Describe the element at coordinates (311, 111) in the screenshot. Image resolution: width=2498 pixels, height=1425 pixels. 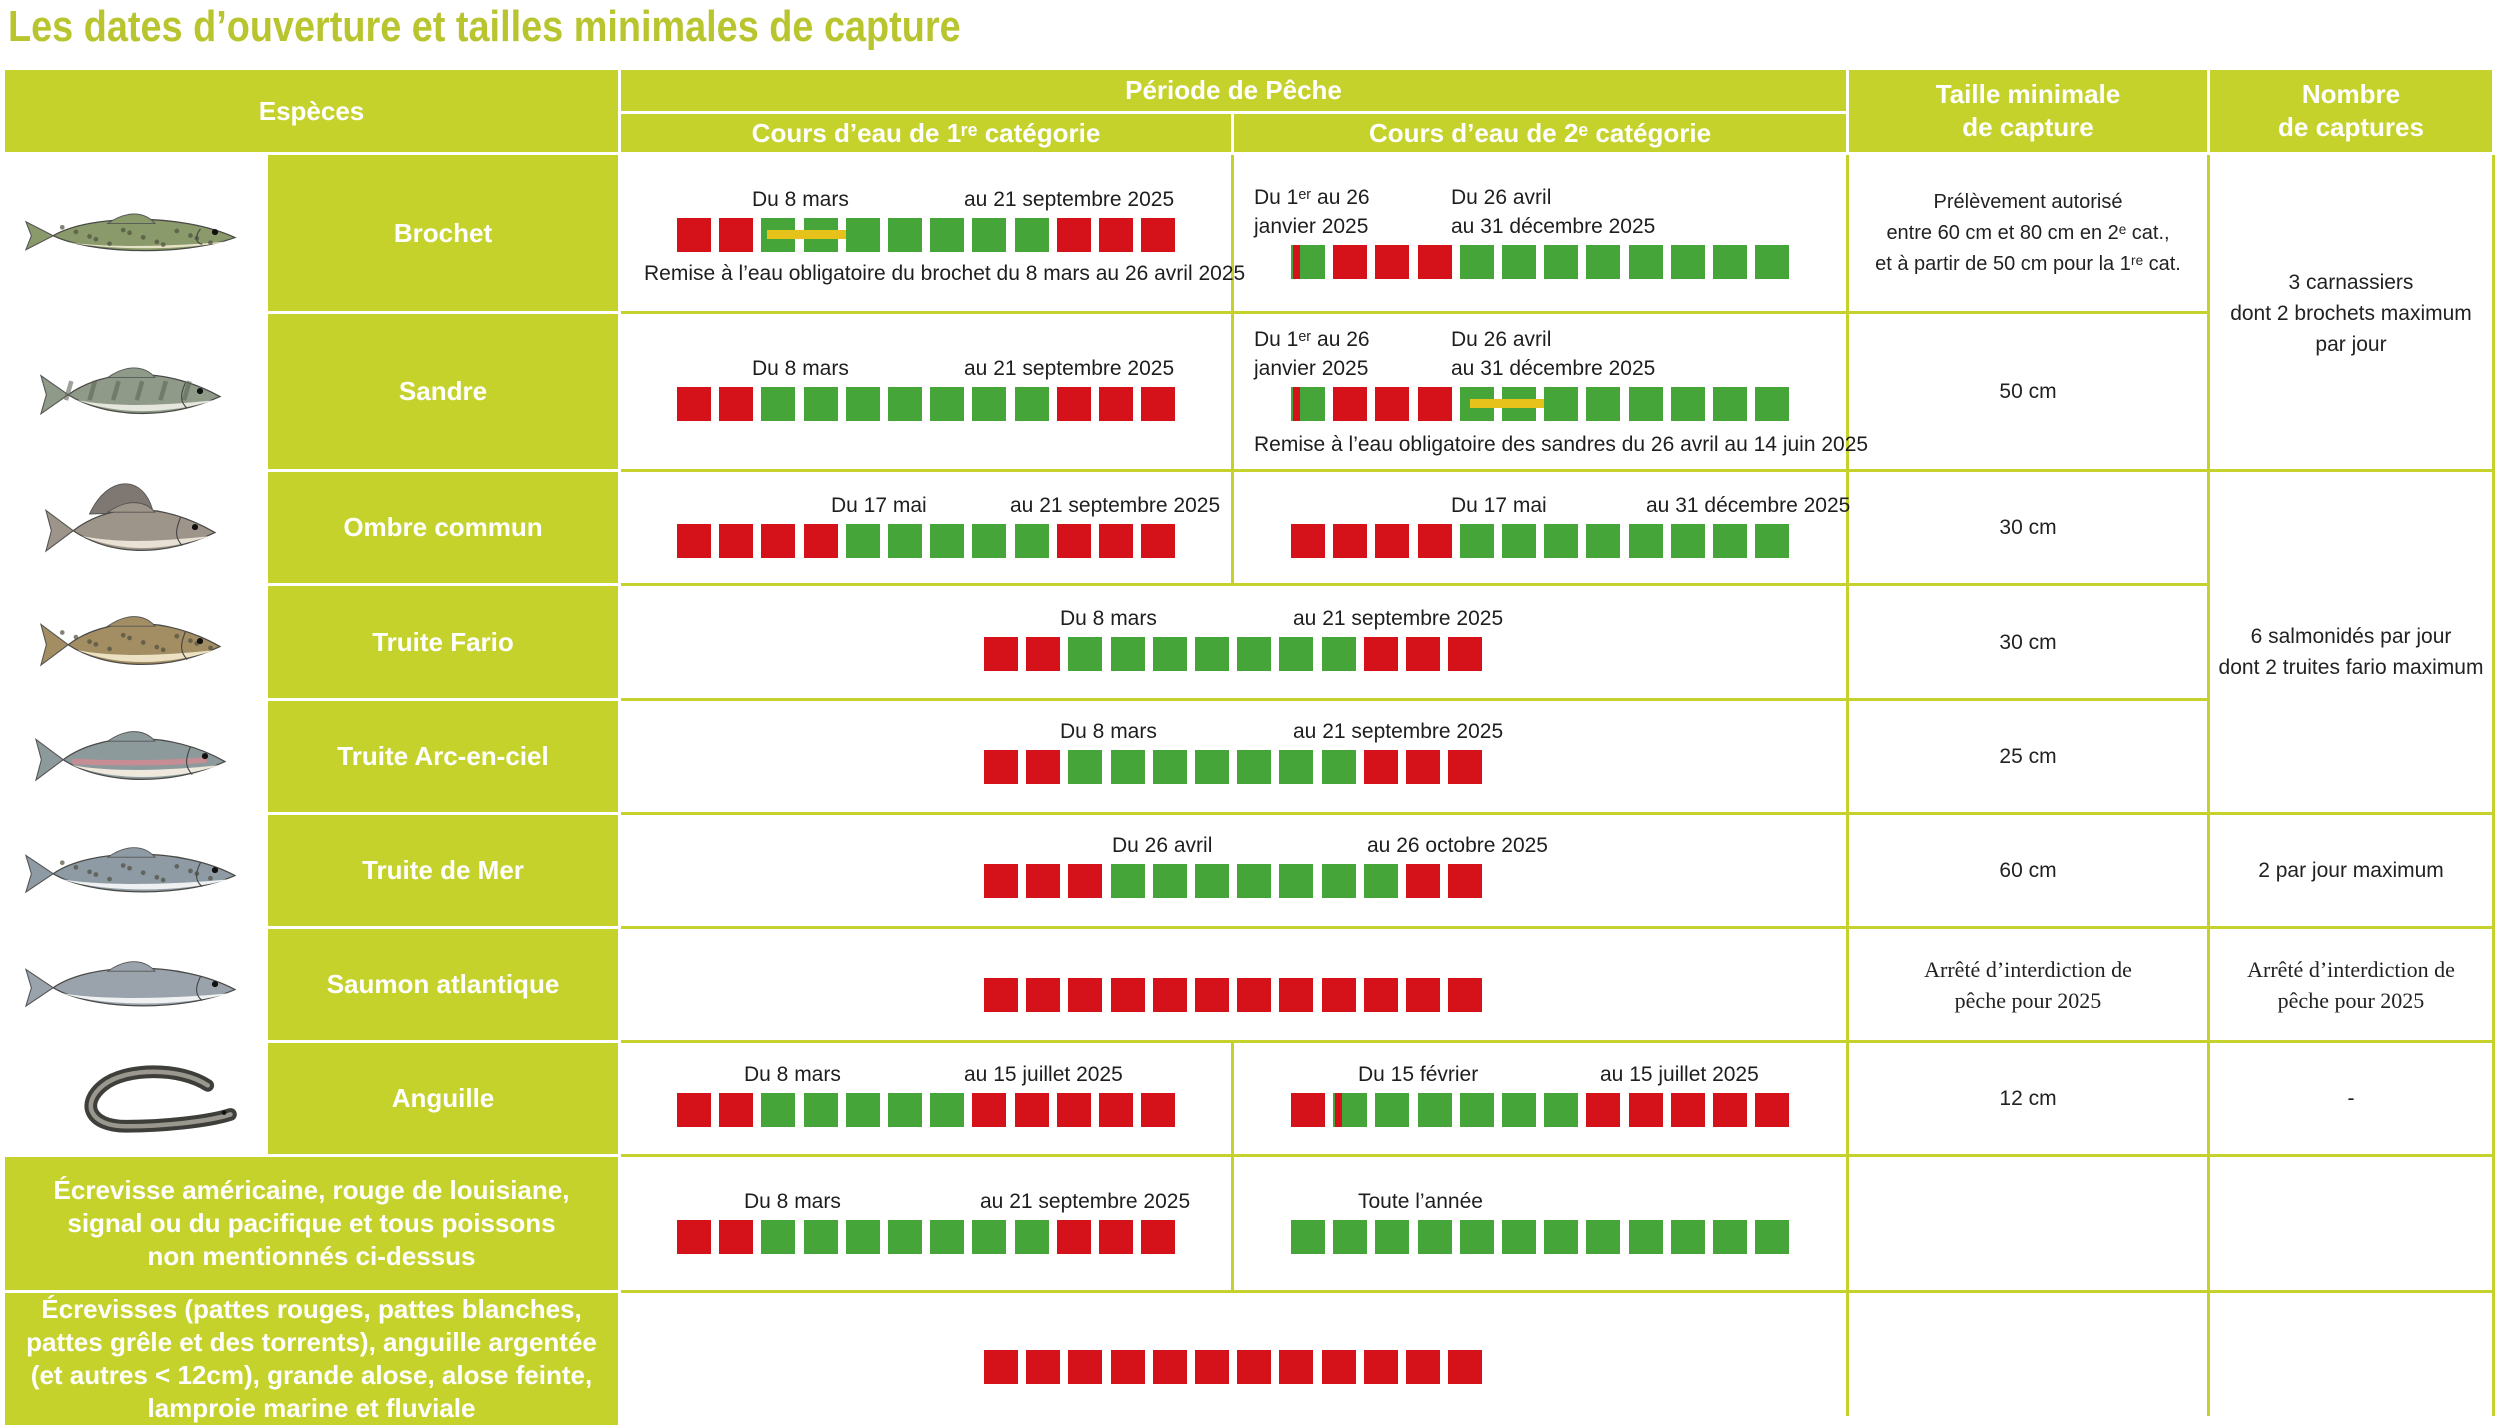
I see `header-especes: Espèces` at that location.